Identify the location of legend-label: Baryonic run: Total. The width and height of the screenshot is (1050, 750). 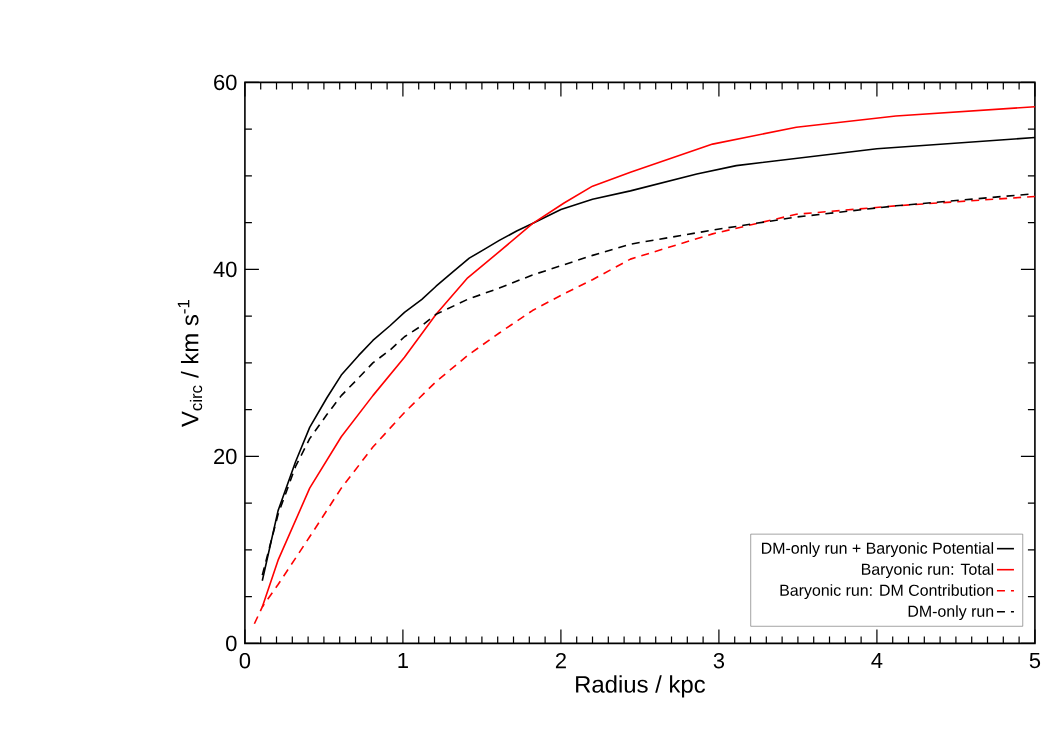
(927, 571).